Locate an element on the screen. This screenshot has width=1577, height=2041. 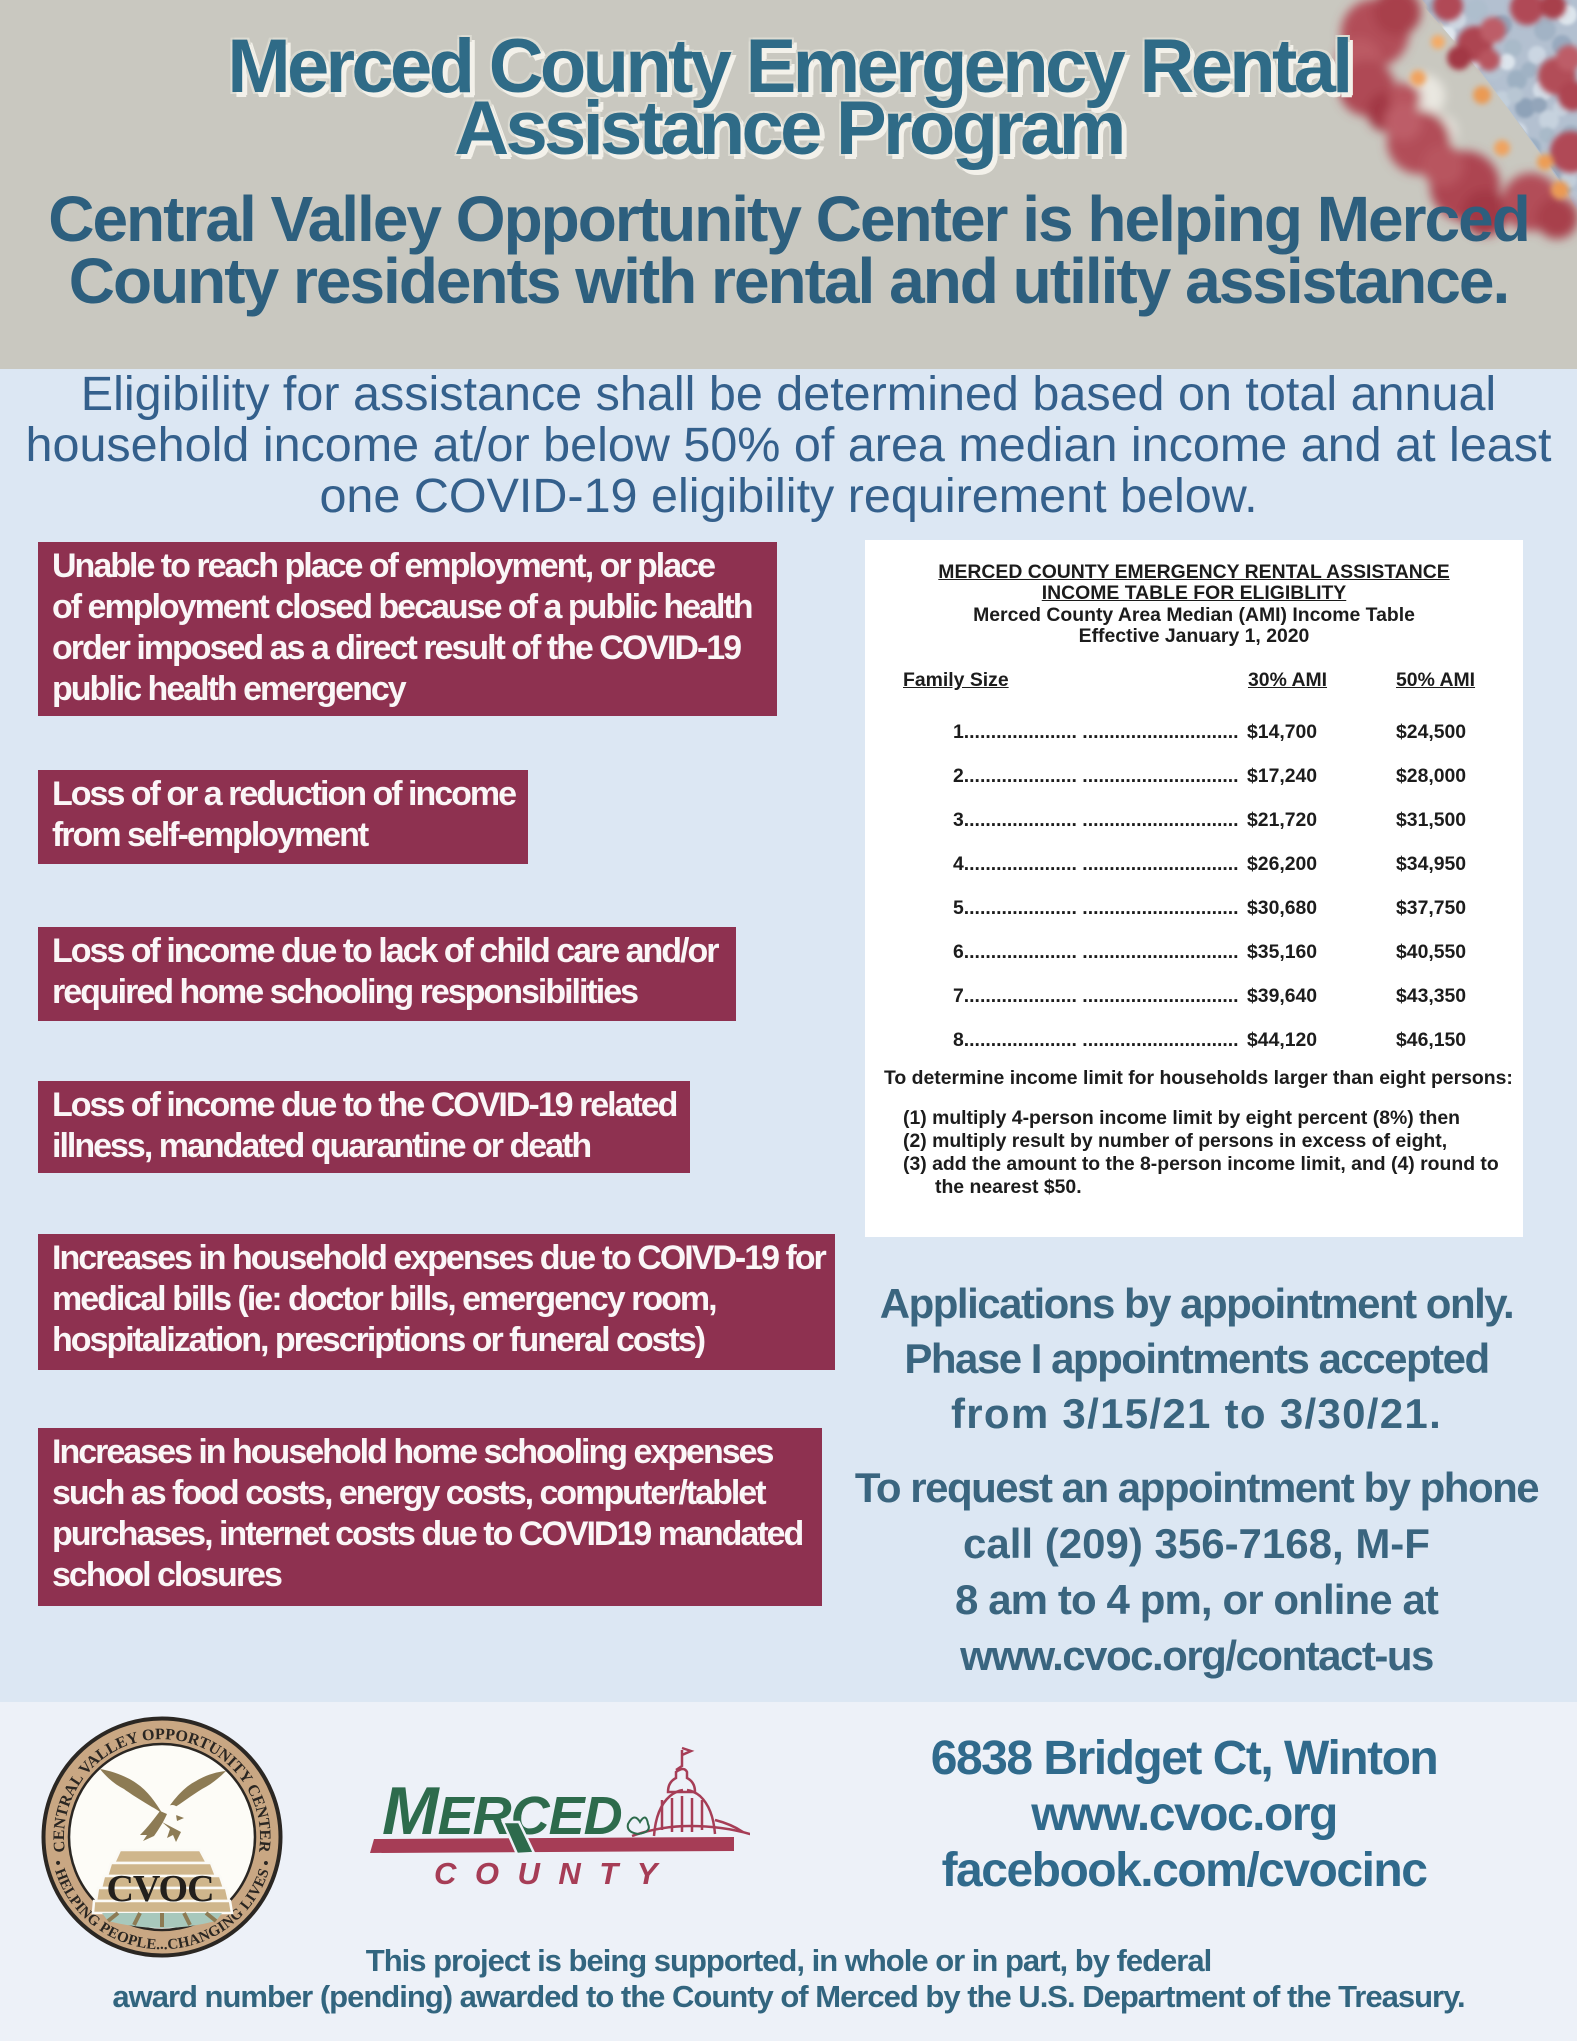
svg-text: CVOC is located at coordinates (159, 1889).